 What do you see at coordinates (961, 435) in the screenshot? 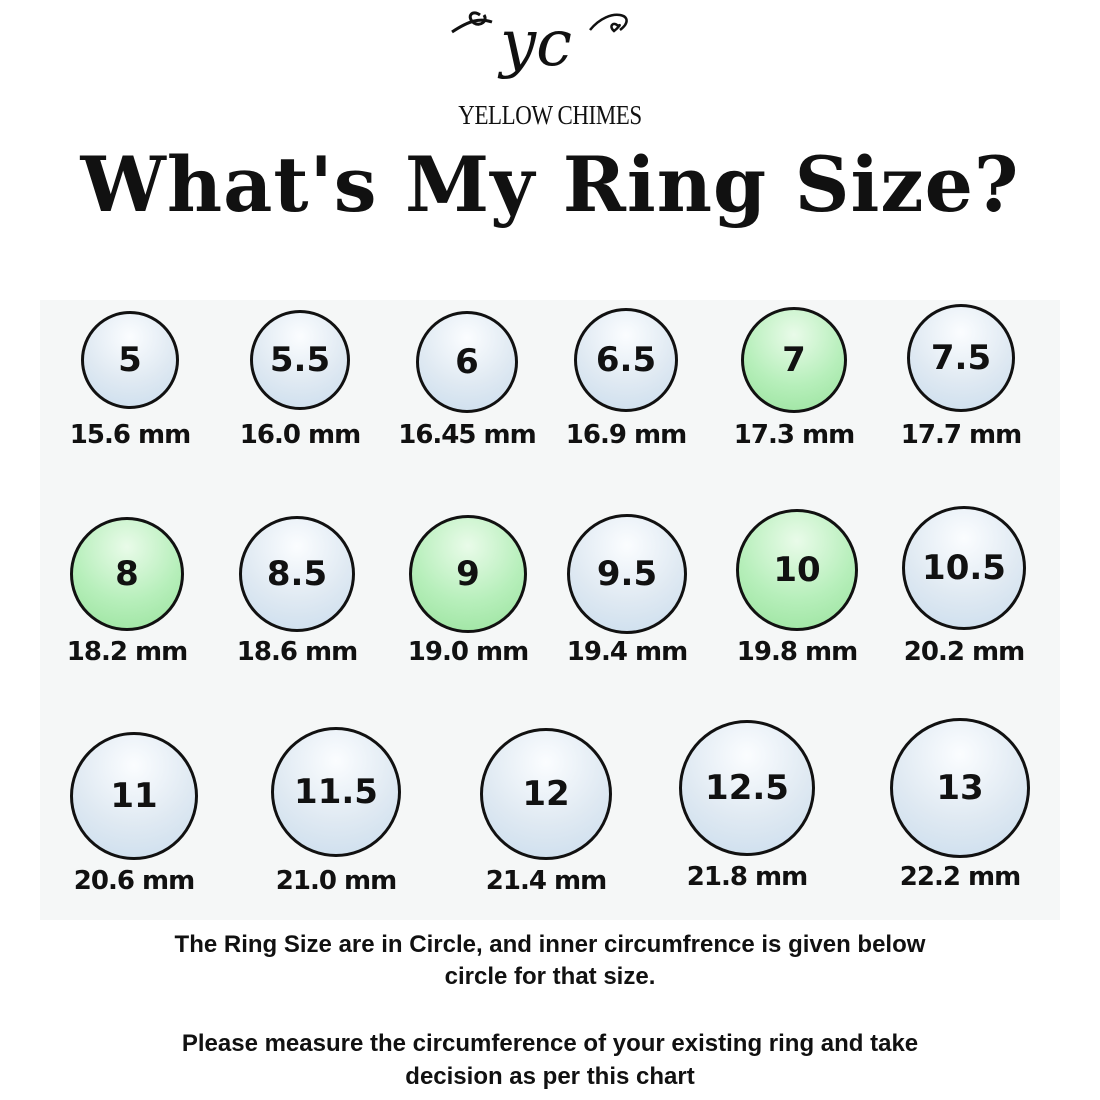
I see `ring-circumference-label: 17.7 mm` at bounding box center [961, 435].